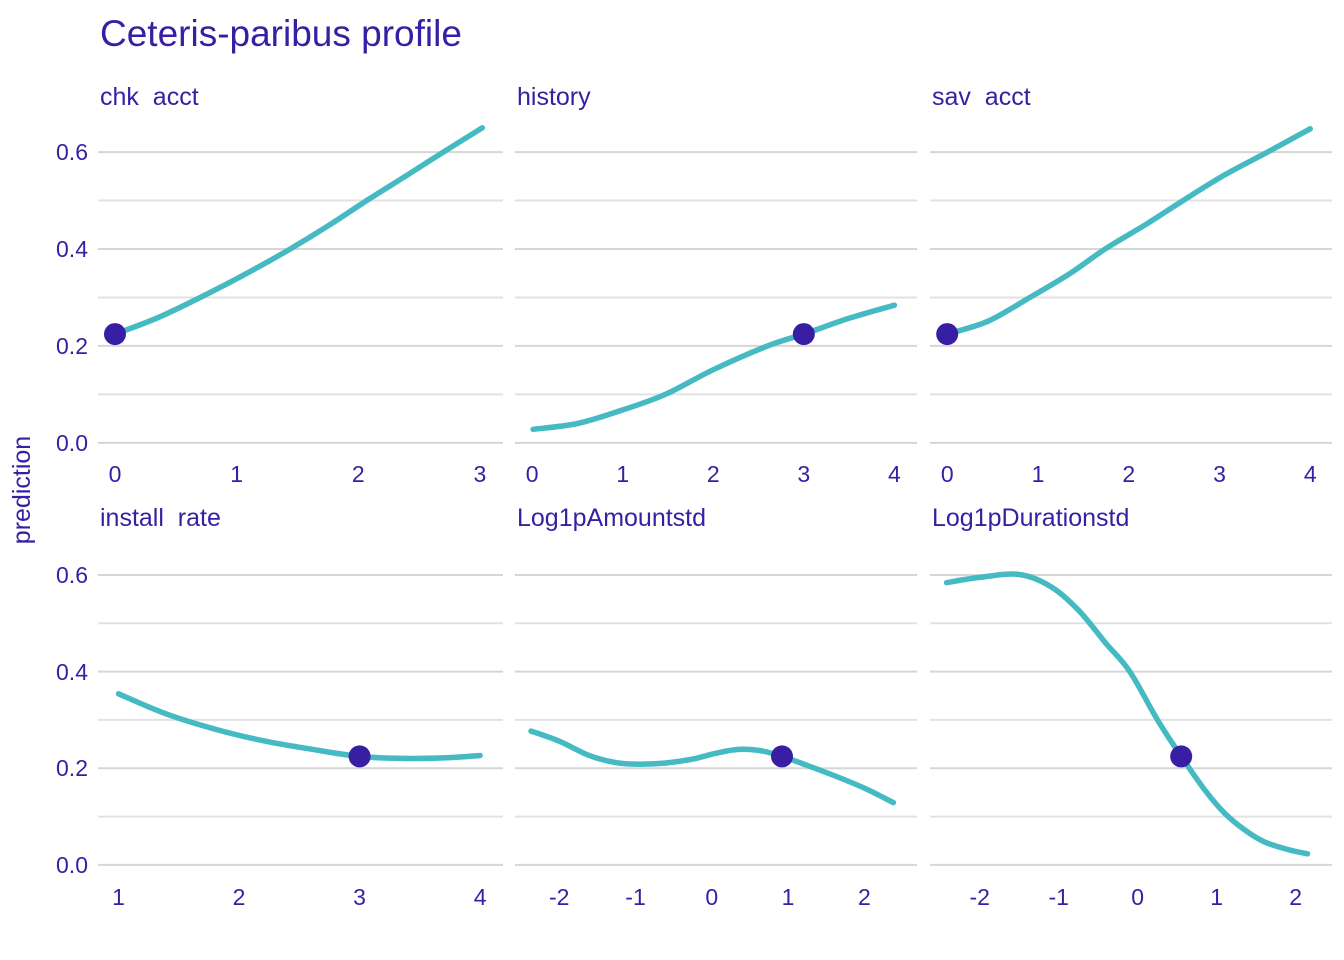 This screenshot has height=960, width=1344. What do you see at coordinates (281, 33) in the screenshot?
I see `chart-title: Ceteris-paribus profile` at bounding box center [281, 33].